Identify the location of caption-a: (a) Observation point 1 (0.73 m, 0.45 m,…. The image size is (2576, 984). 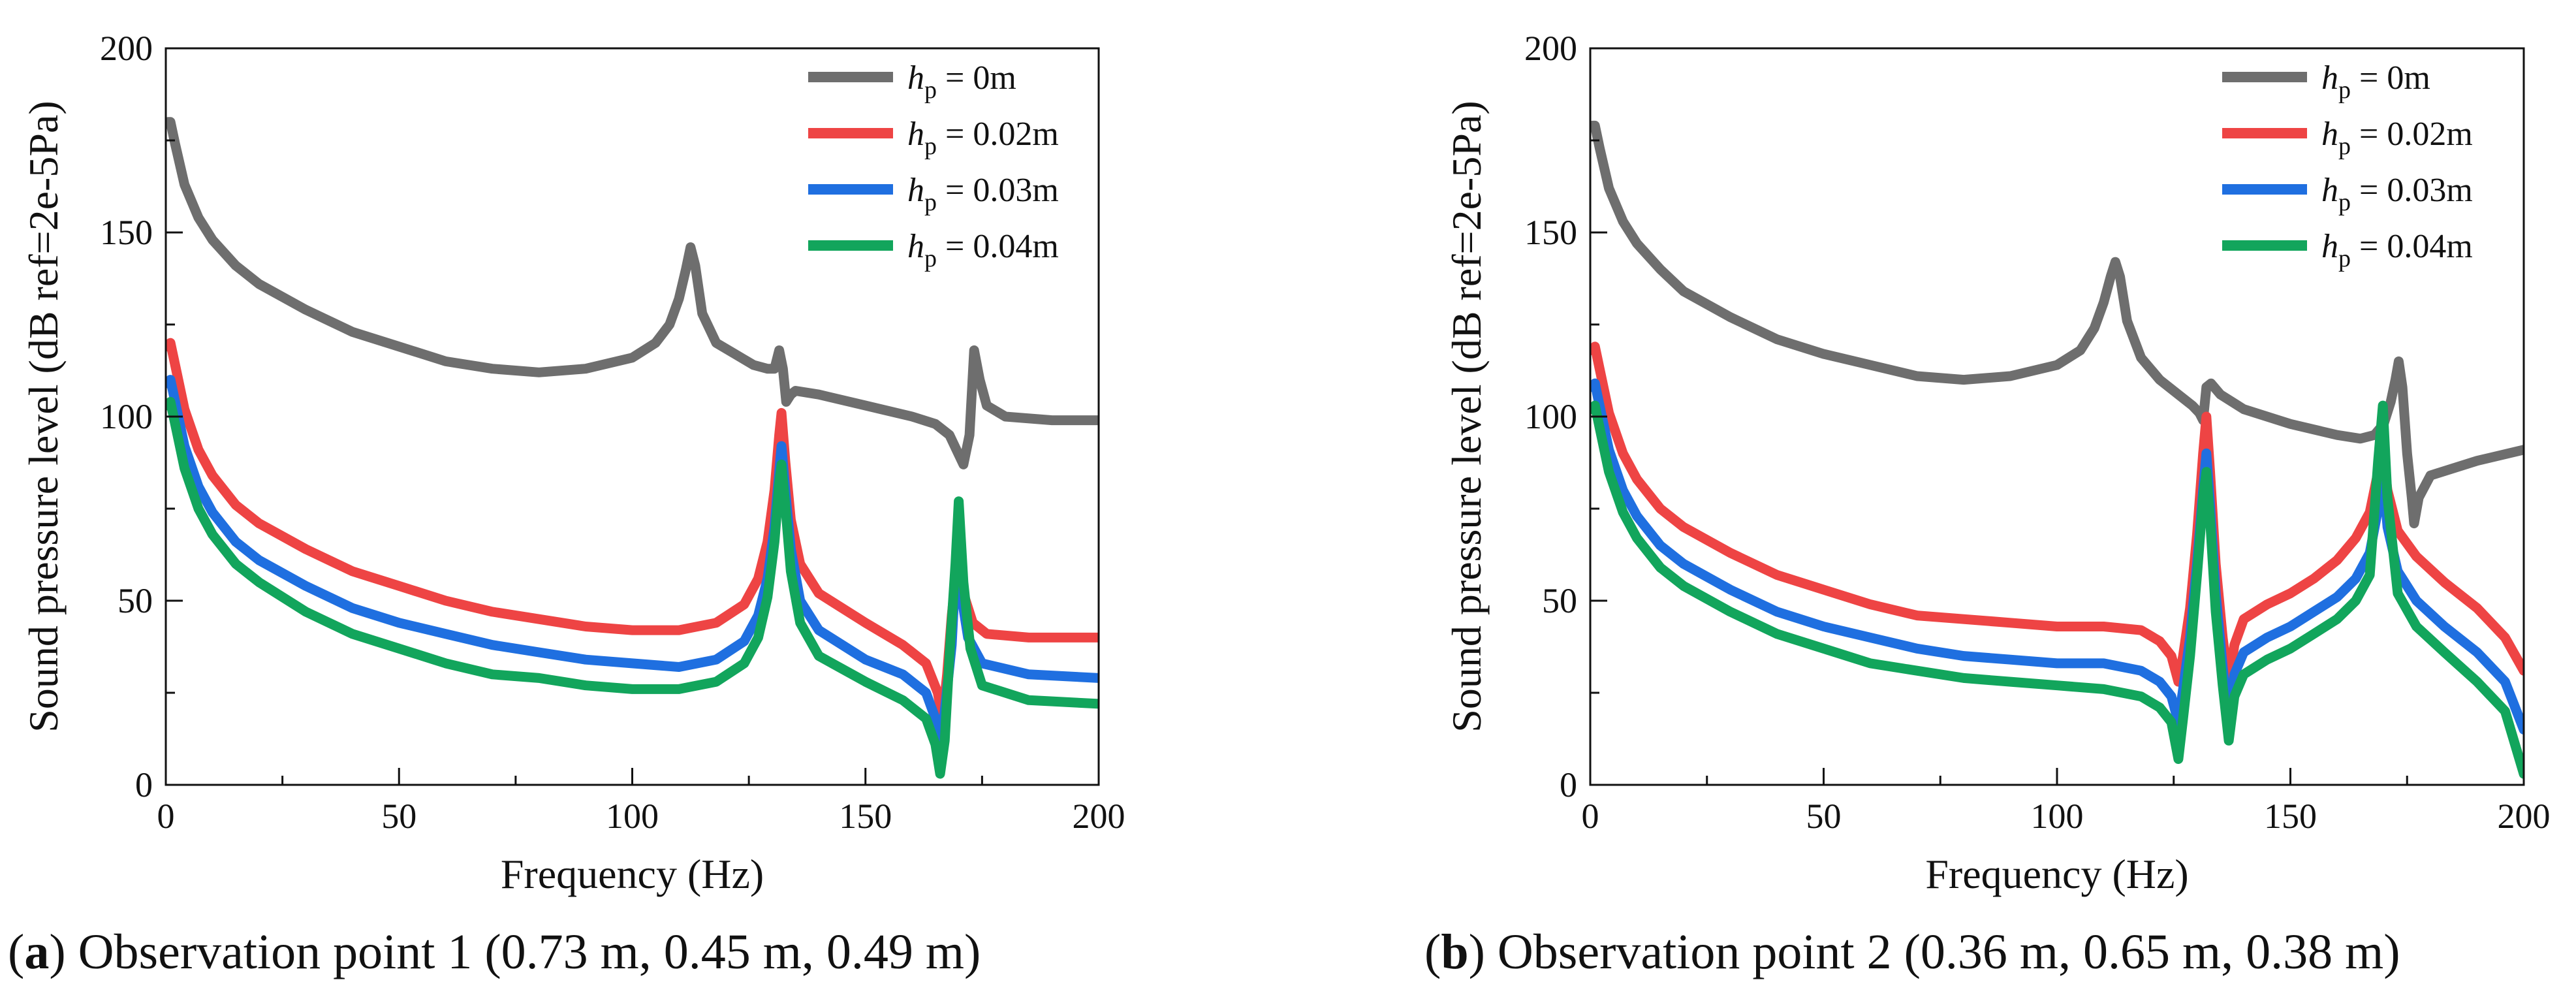
(495, 952).